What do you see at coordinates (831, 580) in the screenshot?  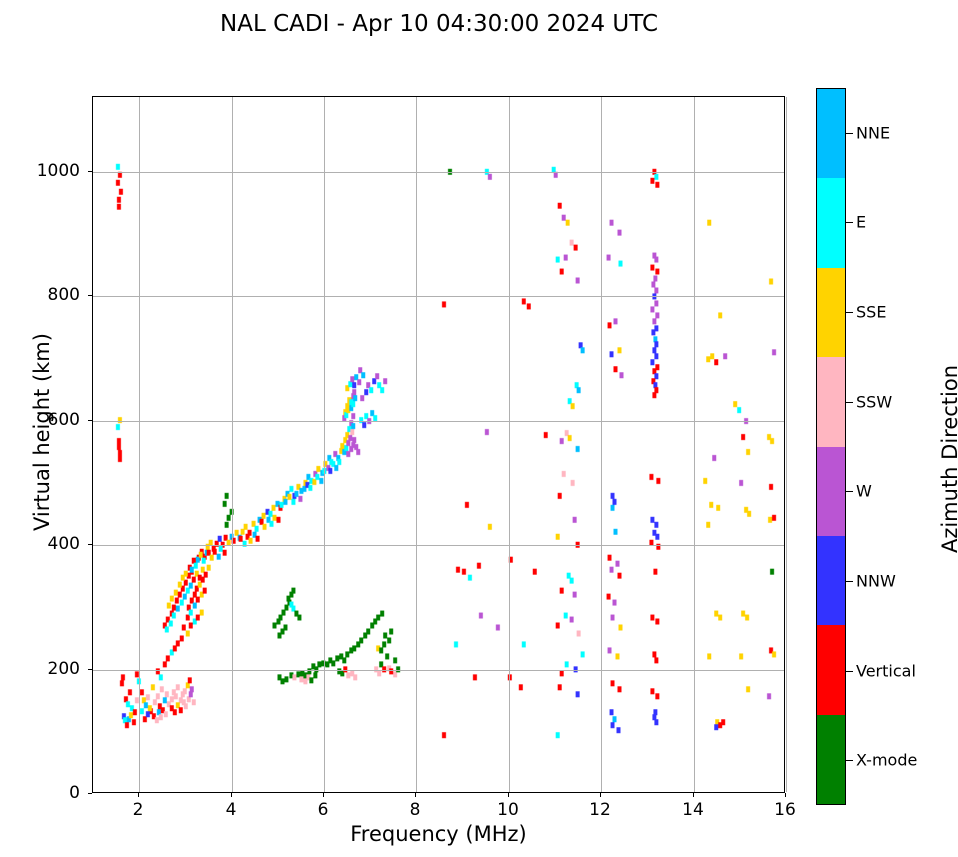 I see `colorbar-segment-nnw` at bounding box center [831, 580].